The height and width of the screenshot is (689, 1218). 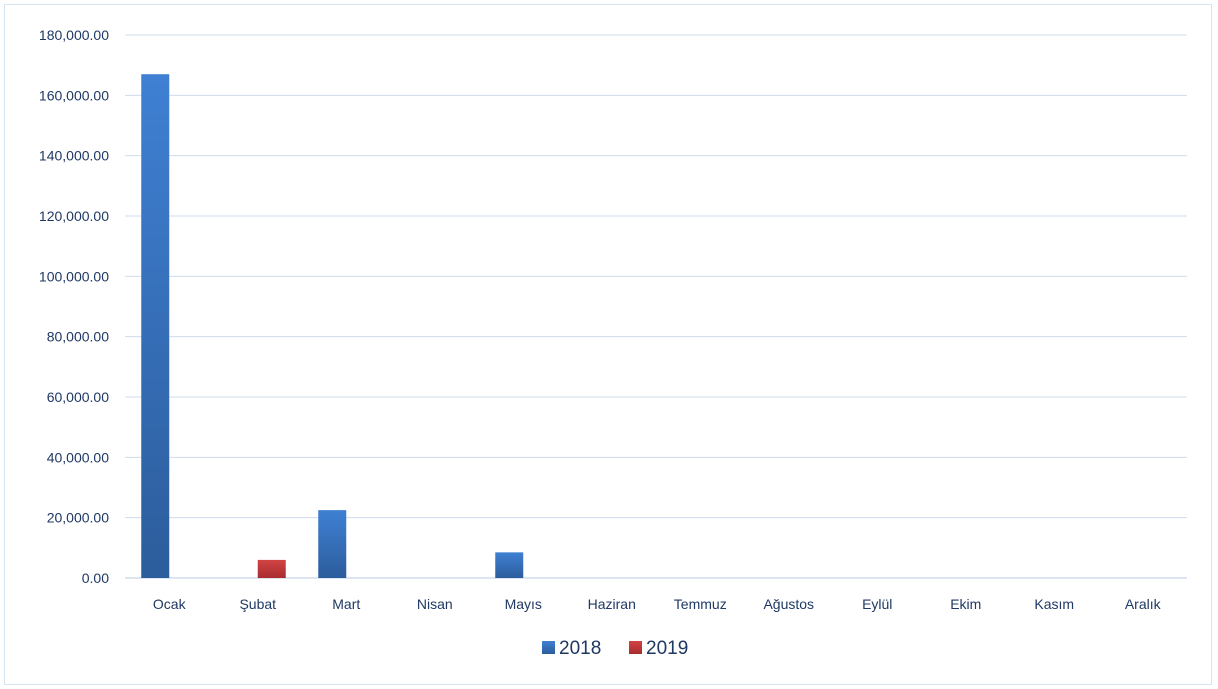 I want to click on x-category-label: Mart, so click(x=346, y=604).